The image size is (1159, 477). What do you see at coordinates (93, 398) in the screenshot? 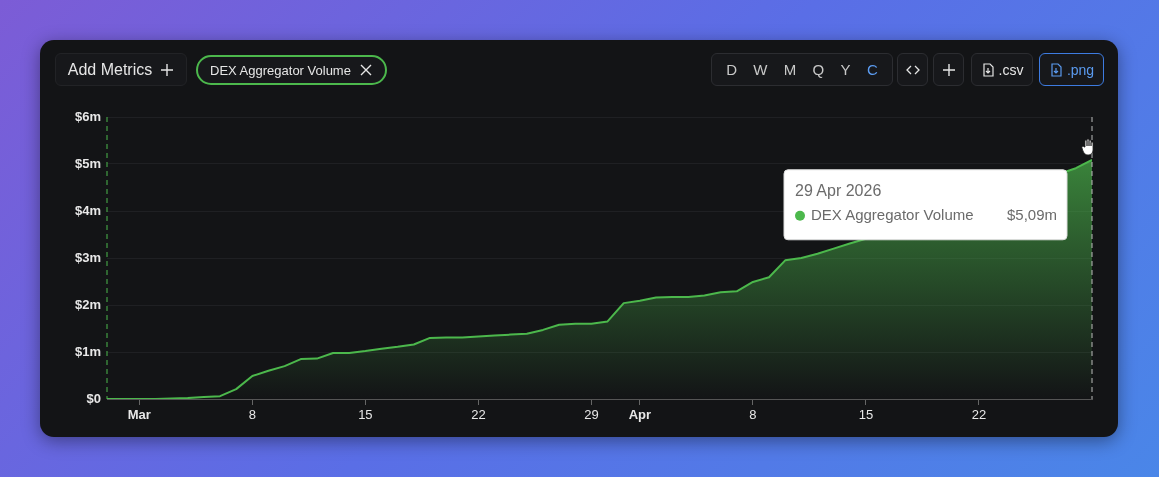
I see `y-tick-label: $0` at bounding box center [93, 398].